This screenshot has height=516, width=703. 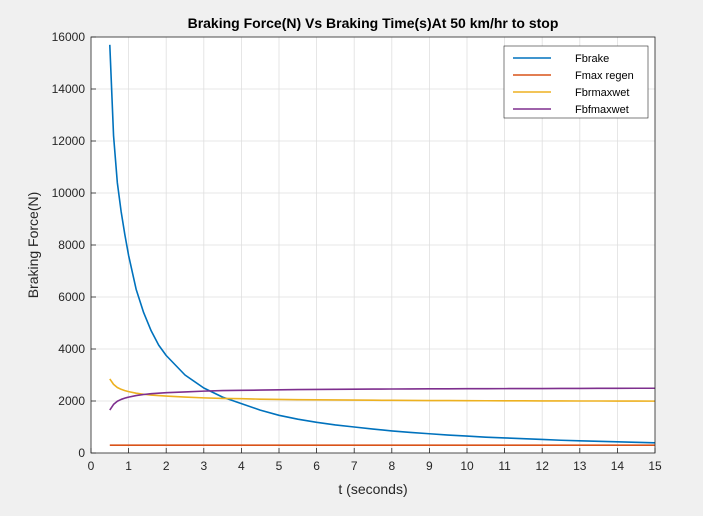 I want to click on x-tick-label: 0, so click(x=91, y=466).